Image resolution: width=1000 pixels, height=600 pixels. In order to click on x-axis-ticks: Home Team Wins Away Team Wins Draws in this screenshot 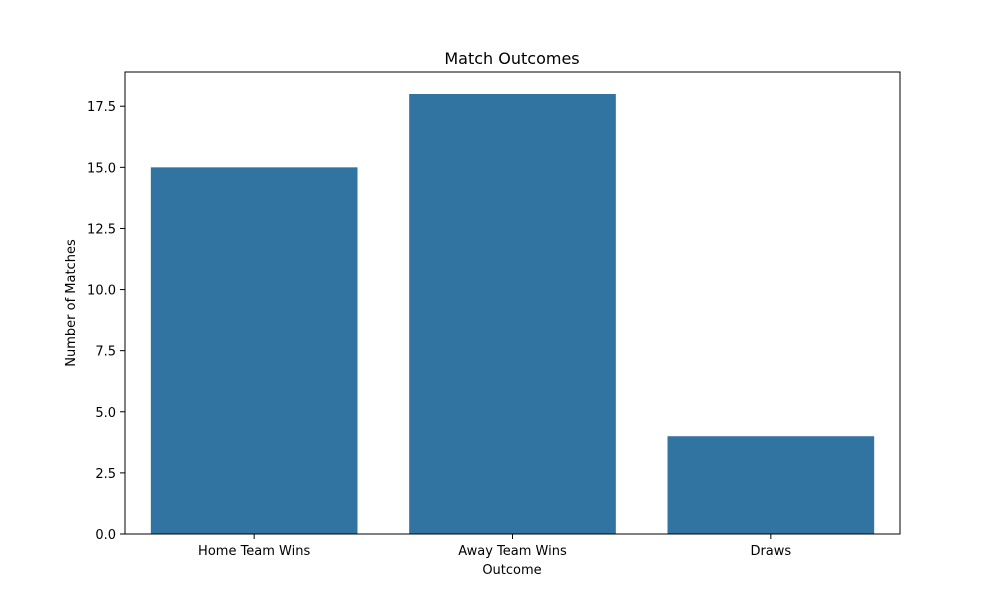, I will do `click(494, 546)`.